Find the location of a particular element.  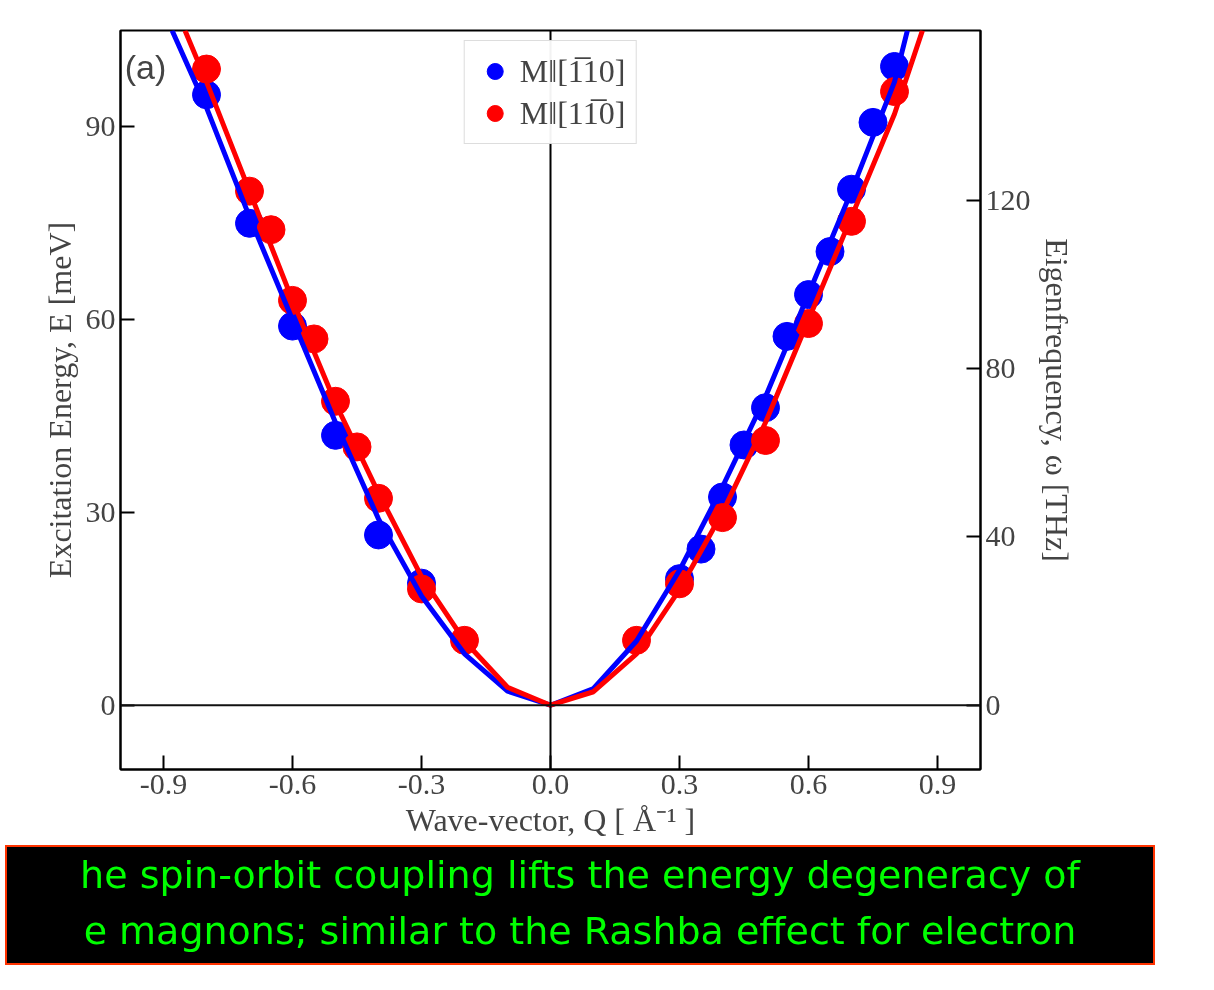

x-tick-label: 0.6 is located at coordinates (808, 783).